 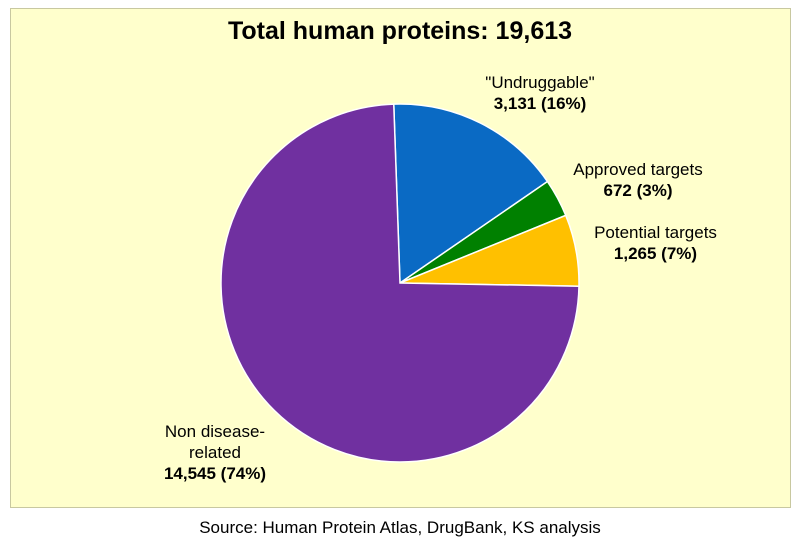 I want to click on label-non-disease-related-value: 14,545 (74%), so click(x=215, y=473).